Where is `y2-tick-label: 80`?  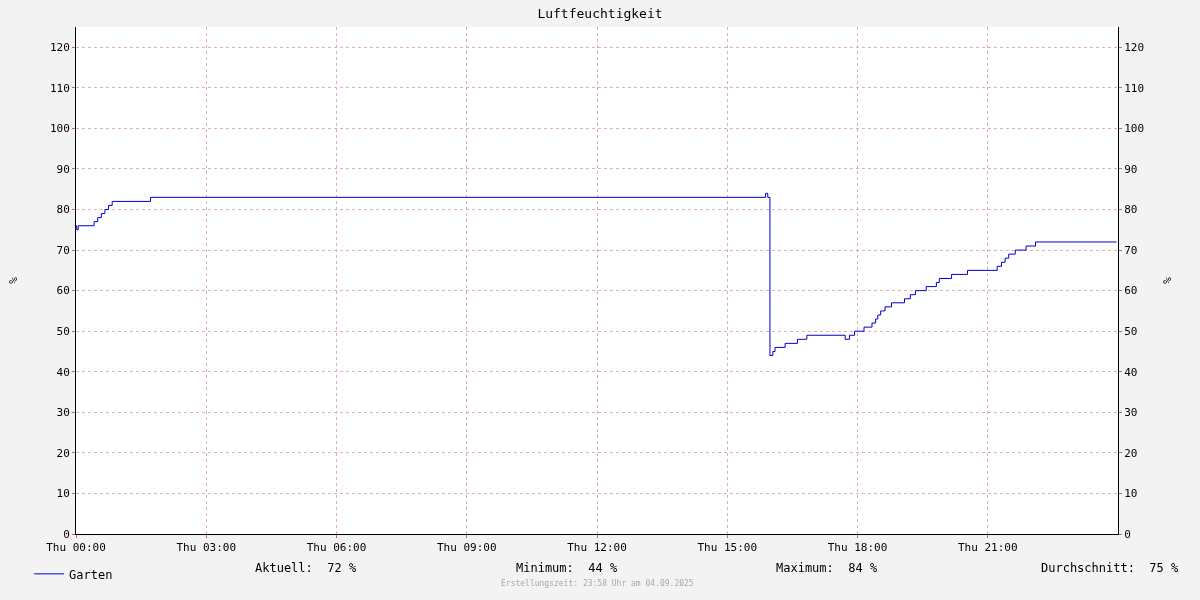 y2-tick-label: 80 is located at coordinates (1131, 210).